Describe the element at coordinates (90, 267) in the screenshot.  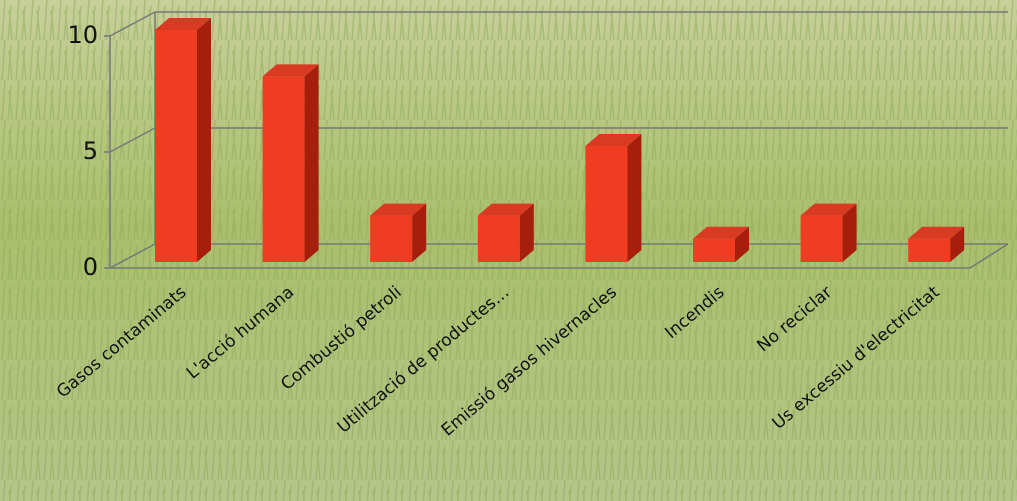
I see `y-tick-label: 0` at that location.